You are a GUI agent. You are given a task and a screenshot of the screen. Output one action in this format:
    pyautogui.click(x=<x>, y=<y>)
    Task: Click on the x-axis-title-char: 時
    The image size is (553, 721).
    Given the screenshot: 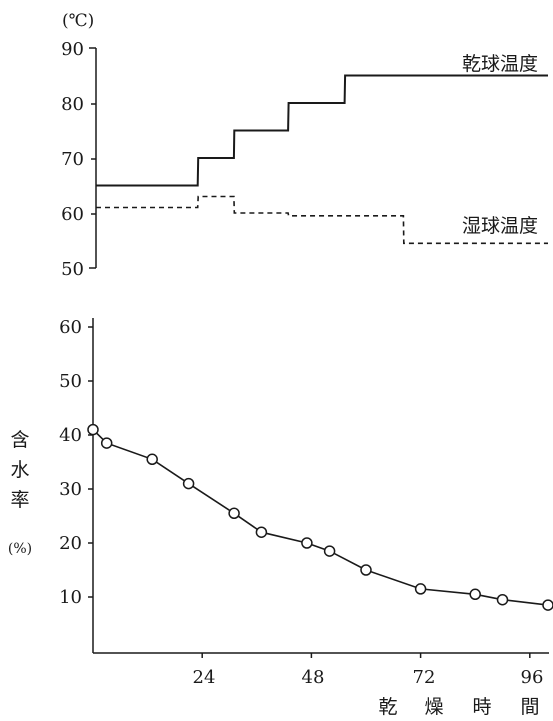 What is the action you would take?
    pyautogui.click(x=481, y=707)
    